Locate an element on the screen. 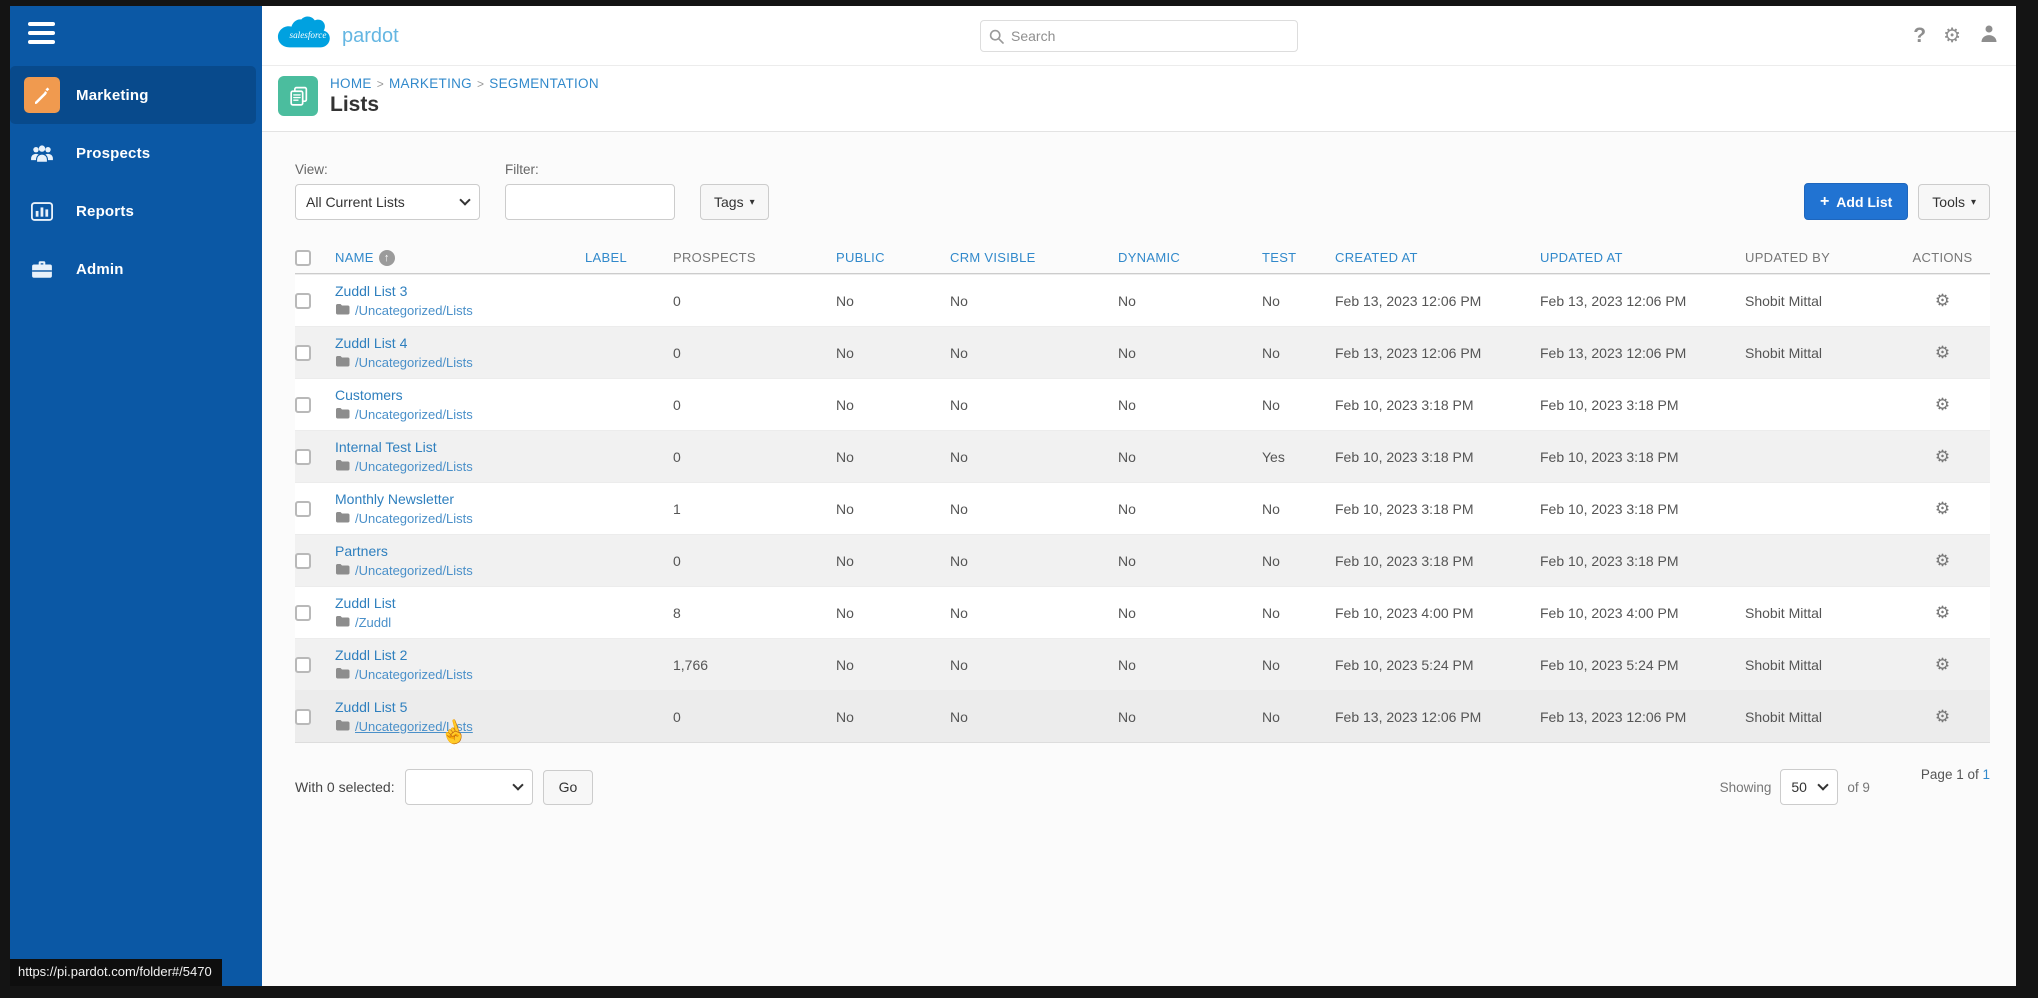 The height and width of the screenshot is (998, 2038). sidebar-item-label: Admin is located at coordinates (100, 269).